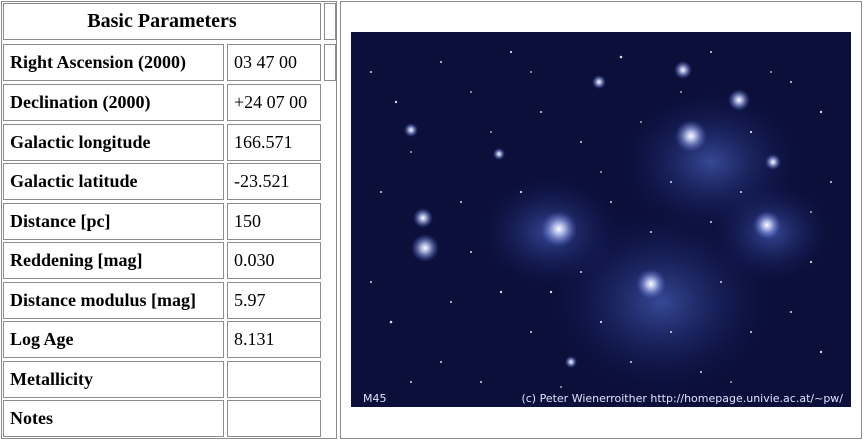 The height and width of the screenshot is (445, 864). Describe the element at coordinates (113, 260) in the screenshot. I see `label-reddening: Reddening [mag]` at that location.